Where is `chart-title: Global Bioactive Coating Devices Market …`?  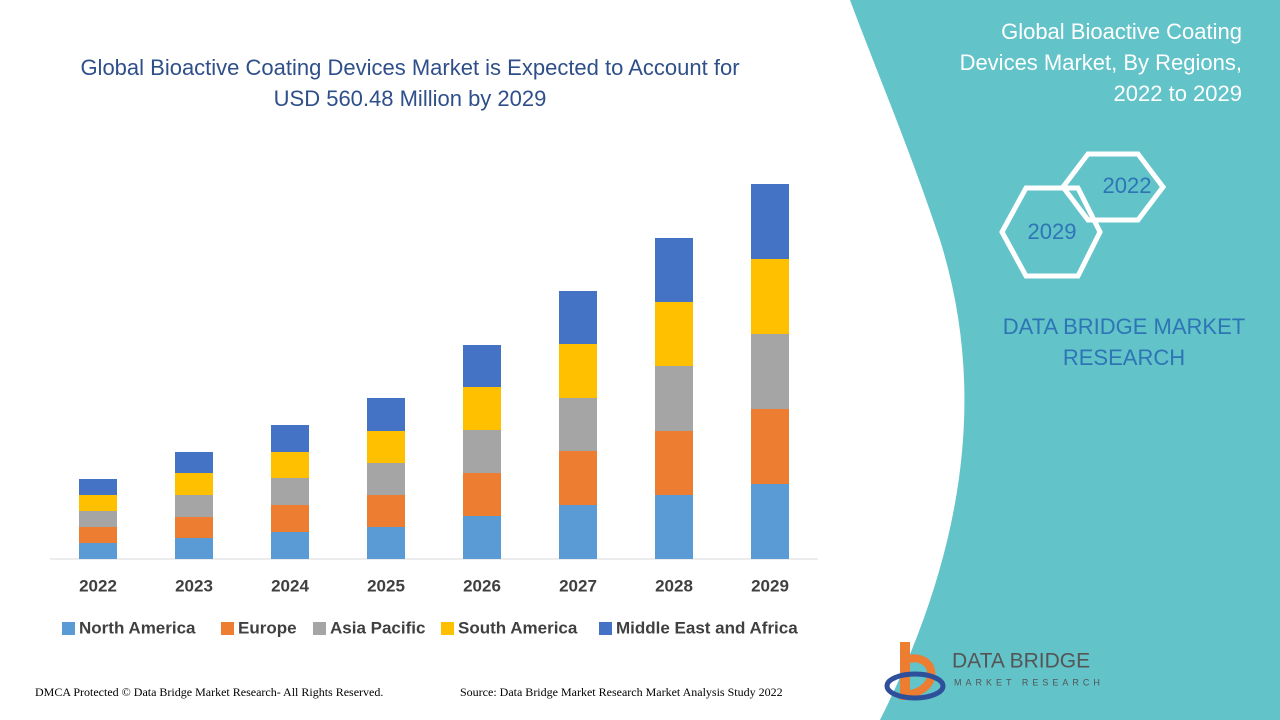
chart-title: Global Bioactive Coating Devices Market … is located at coordinates (410, 83).